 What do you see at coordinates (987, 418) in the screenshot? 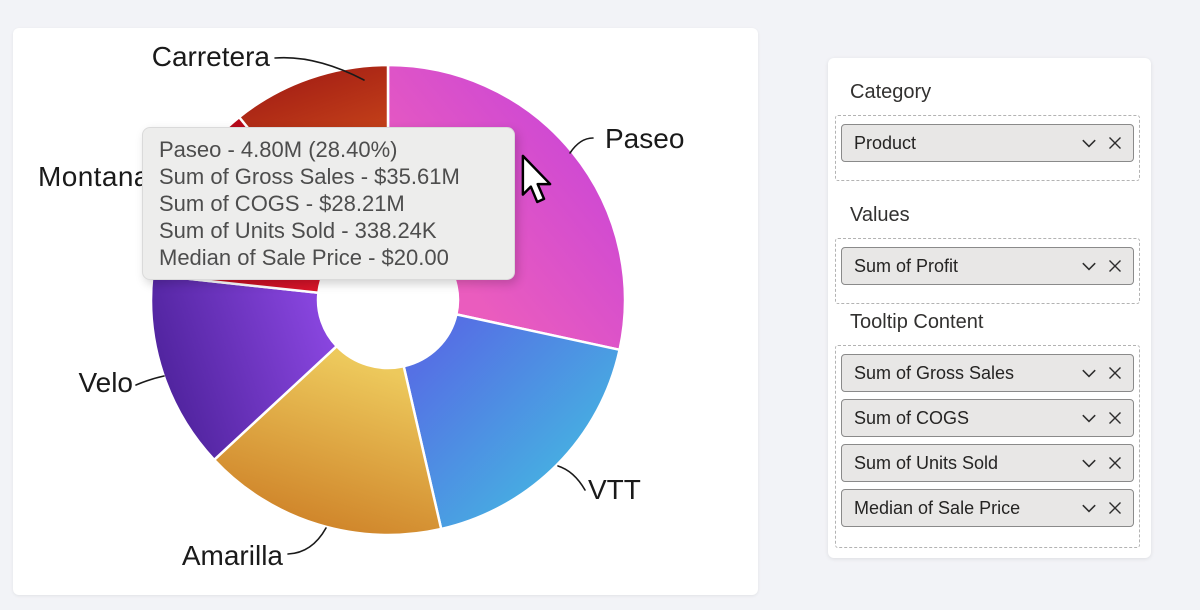
I see `field-pill: Sum of COGS` at bounding box center [987, 418].